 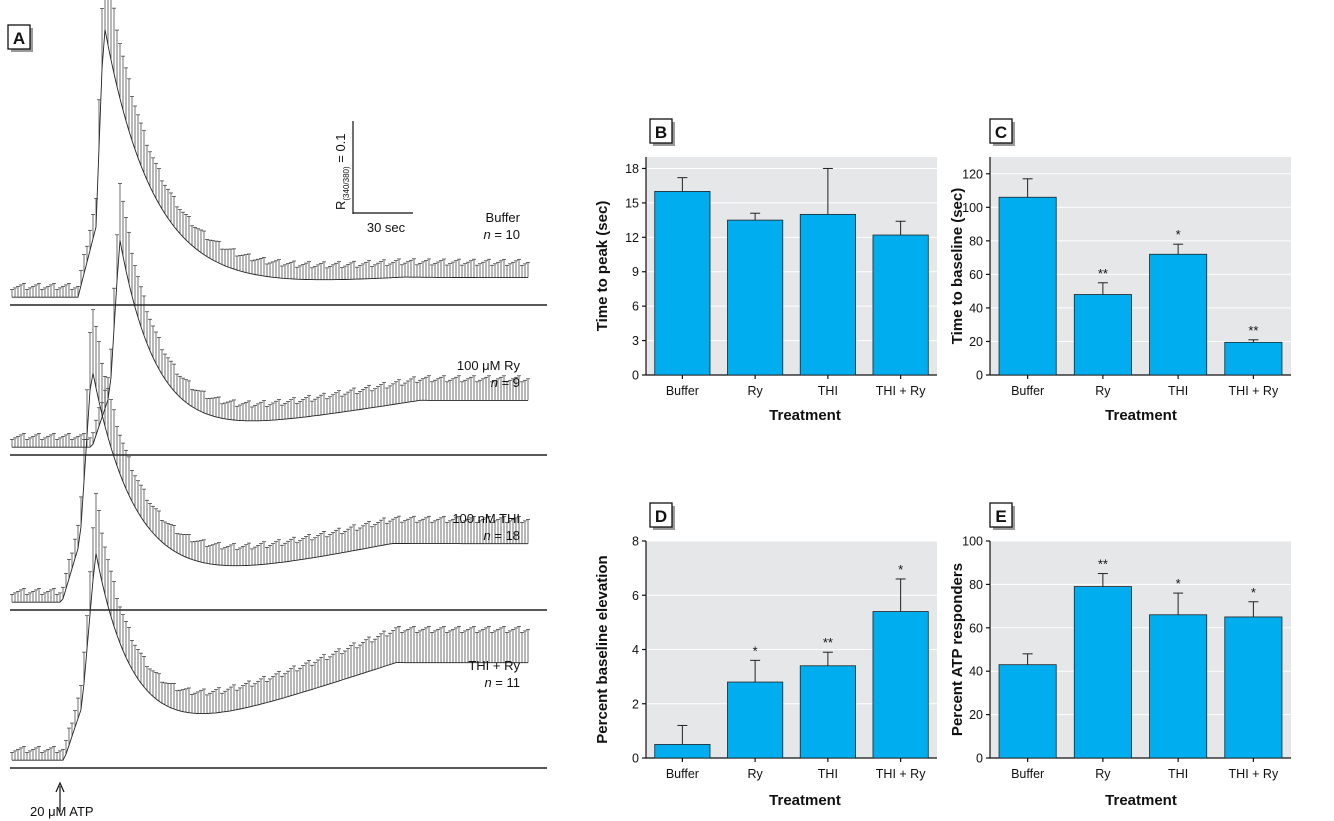 What do you see at coordinates (342, 171) in the screenshot?
I see `scale-bar-y-label: R(340/380) = 0.1` at bounding box center [342, 171].